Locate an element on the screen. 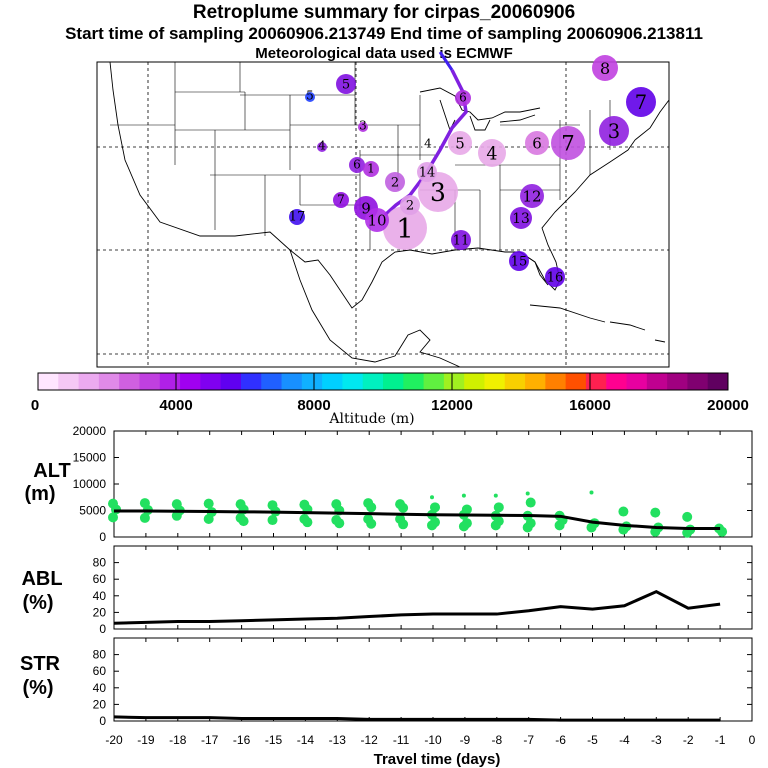  met-data-note: Meteorological data used is ECMWF is located at coordinates (384, 53).